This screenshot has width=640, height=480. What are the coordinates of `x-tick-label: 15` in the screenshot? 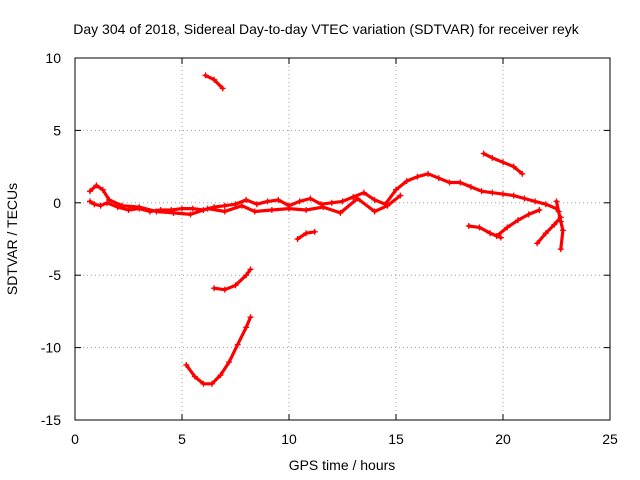 It's located at (396, 439).